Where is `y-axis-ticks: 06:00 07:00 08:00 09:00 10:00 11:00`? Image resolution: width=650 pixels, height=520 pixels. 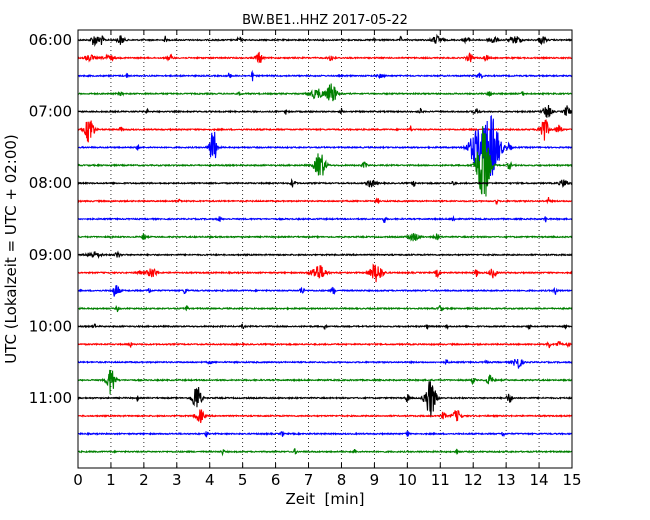
y-axis-ticks: 06:00 07:00 08:00 09:00 10:00 11:00 is located at coordinates (56, 219).